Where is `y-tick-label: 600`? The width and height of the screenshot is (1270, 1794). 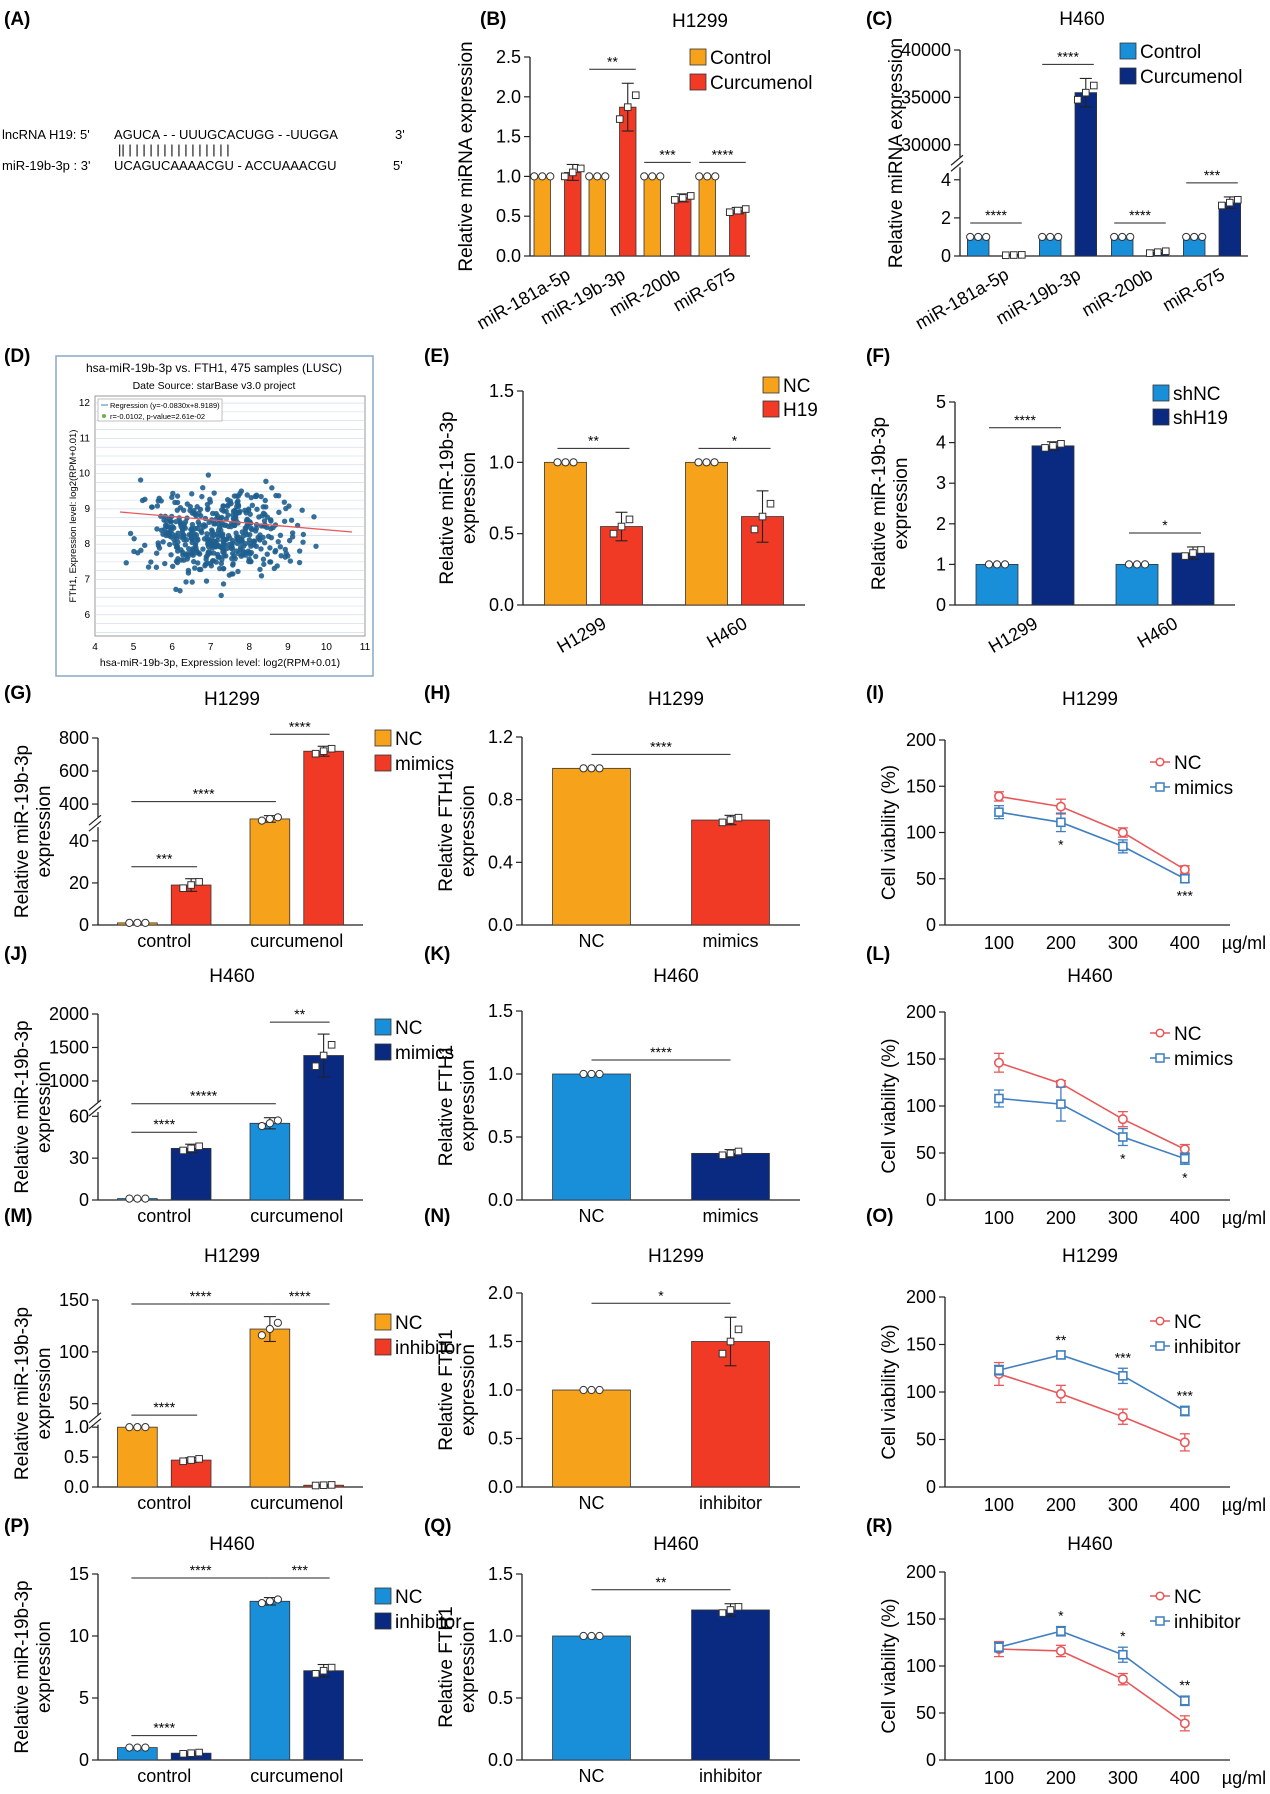 y-tick-label: 600 is located at coordinates (74, 771).